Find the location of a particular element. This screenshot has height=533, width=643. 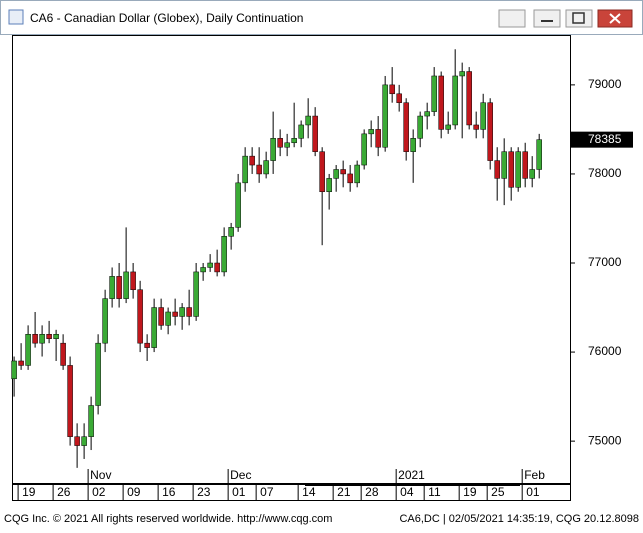

x-tick-label: 25 is located at coordinates (498, 492).